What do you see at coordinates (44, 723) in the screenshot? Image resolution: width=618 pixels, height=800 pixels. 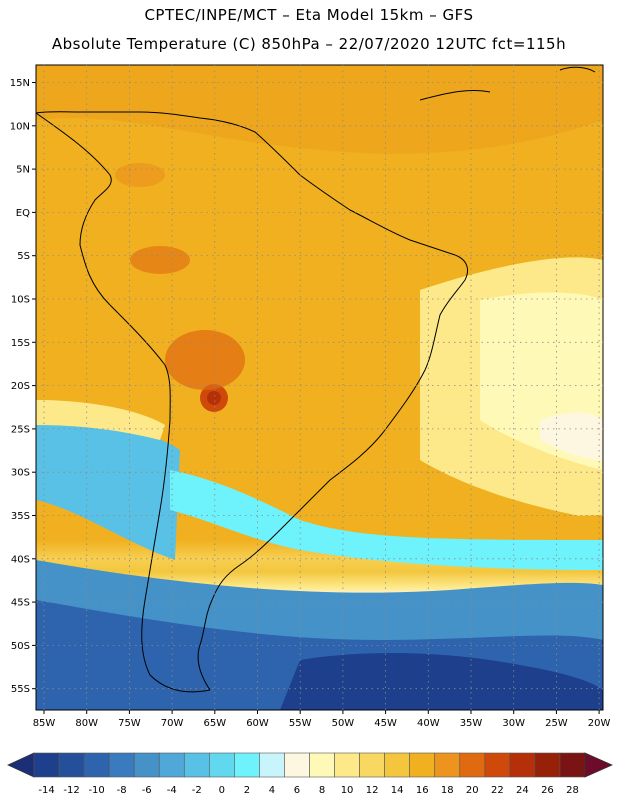 I see `longitude-label: 85W` at bounding box center [44, 723].